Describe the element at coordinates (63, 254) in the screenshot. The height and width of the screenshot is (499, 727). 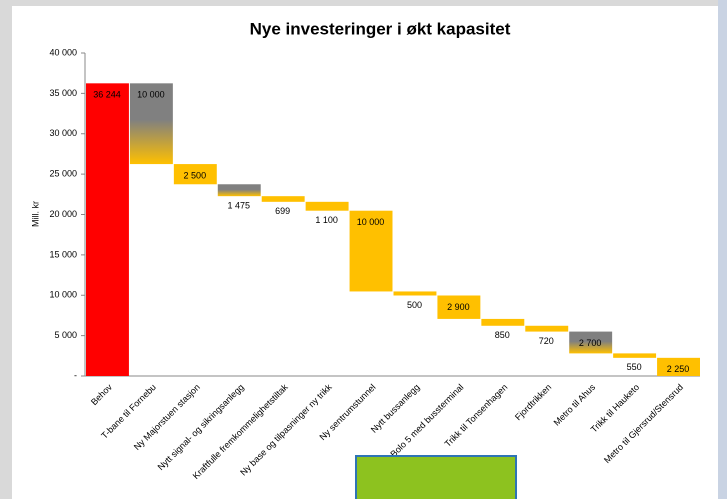
I see `y-tick-label: 15 000` at that location.